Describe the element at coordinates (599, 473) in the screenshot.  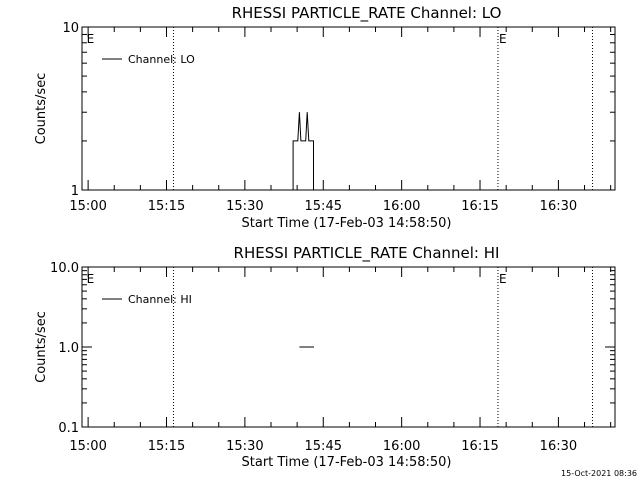
I see `footer-timestamp: 15-Oct-2021 08:36` at that location.